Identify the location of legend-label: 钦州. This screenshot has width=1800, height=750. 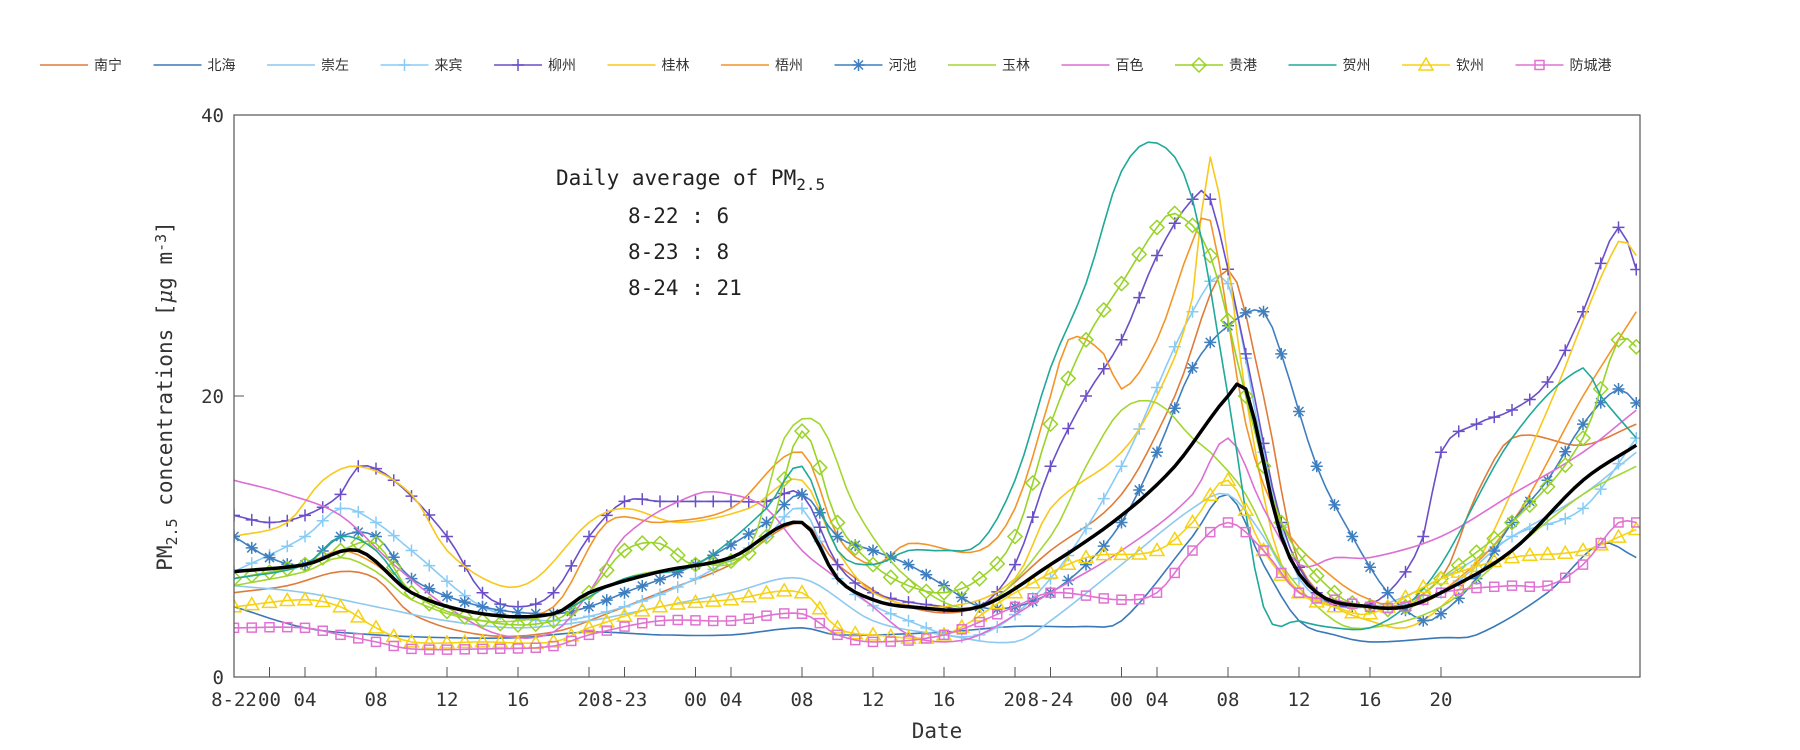
(1470, 66).